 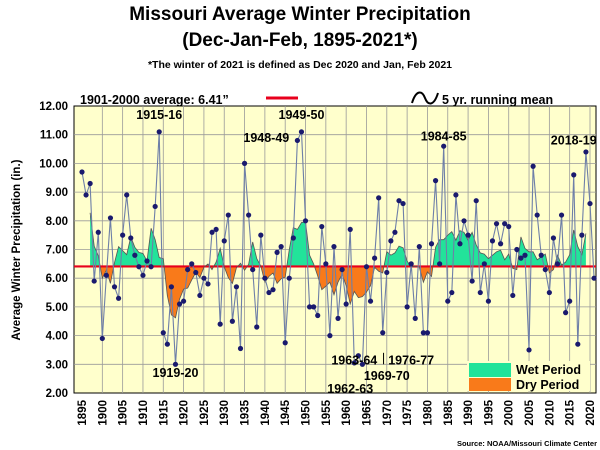 What do you see at coordinates (490, 384) in the screenshot?
I see `dry-period-swatch` at bounding box center [490, 384].